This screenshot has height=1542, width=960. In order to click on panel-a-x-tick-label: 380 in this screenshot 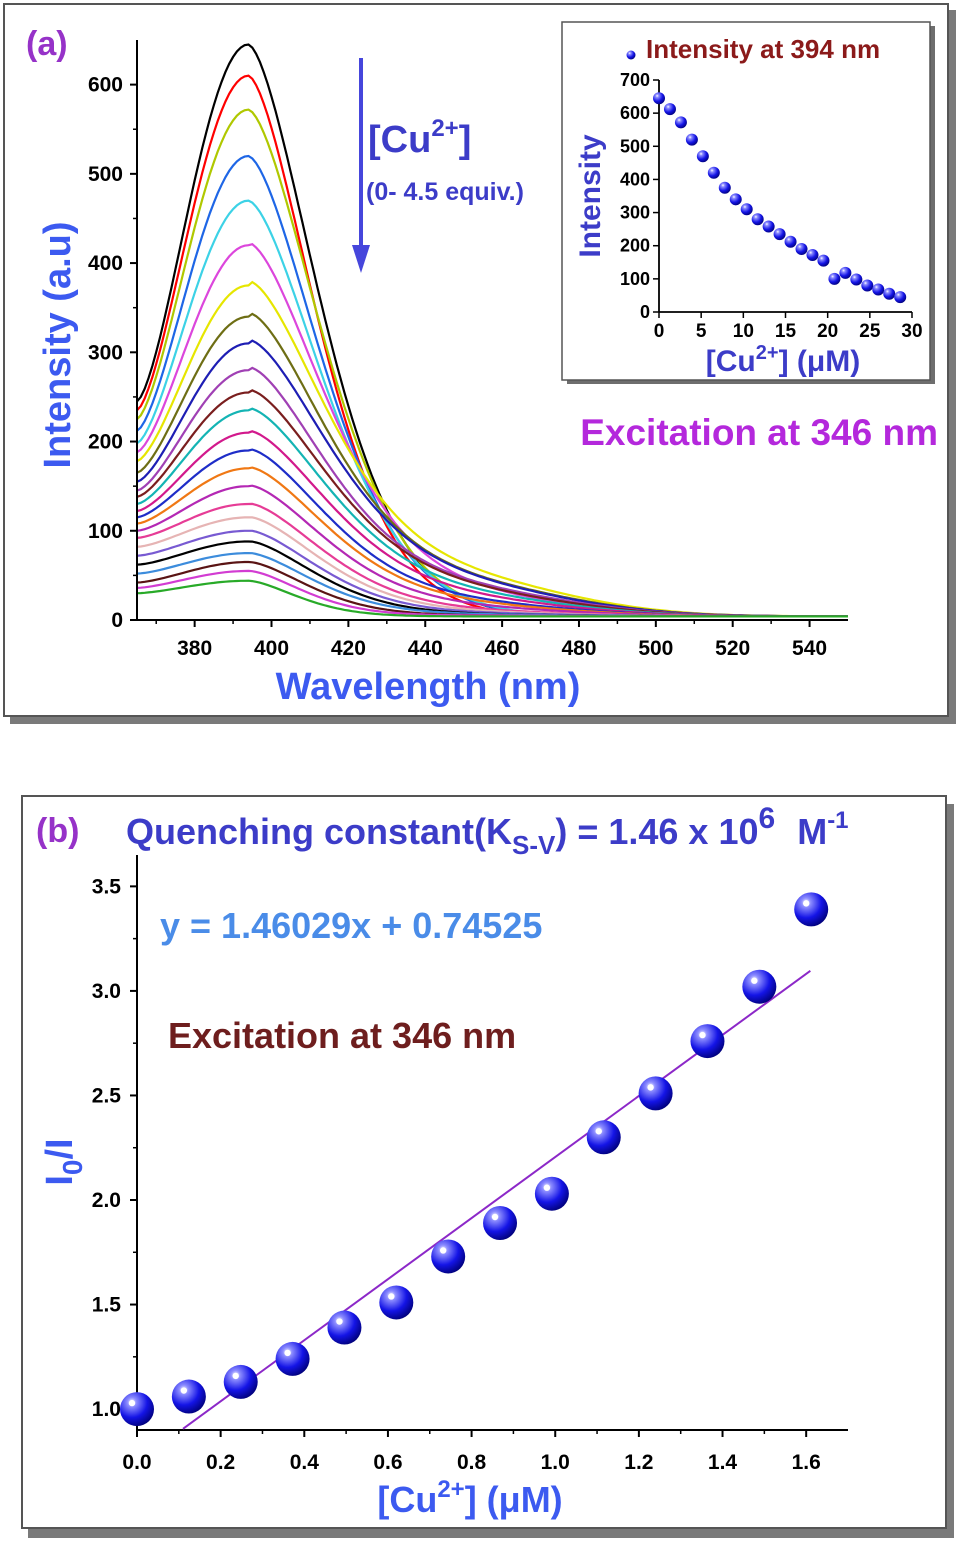, I will do `click(194, 648)`.